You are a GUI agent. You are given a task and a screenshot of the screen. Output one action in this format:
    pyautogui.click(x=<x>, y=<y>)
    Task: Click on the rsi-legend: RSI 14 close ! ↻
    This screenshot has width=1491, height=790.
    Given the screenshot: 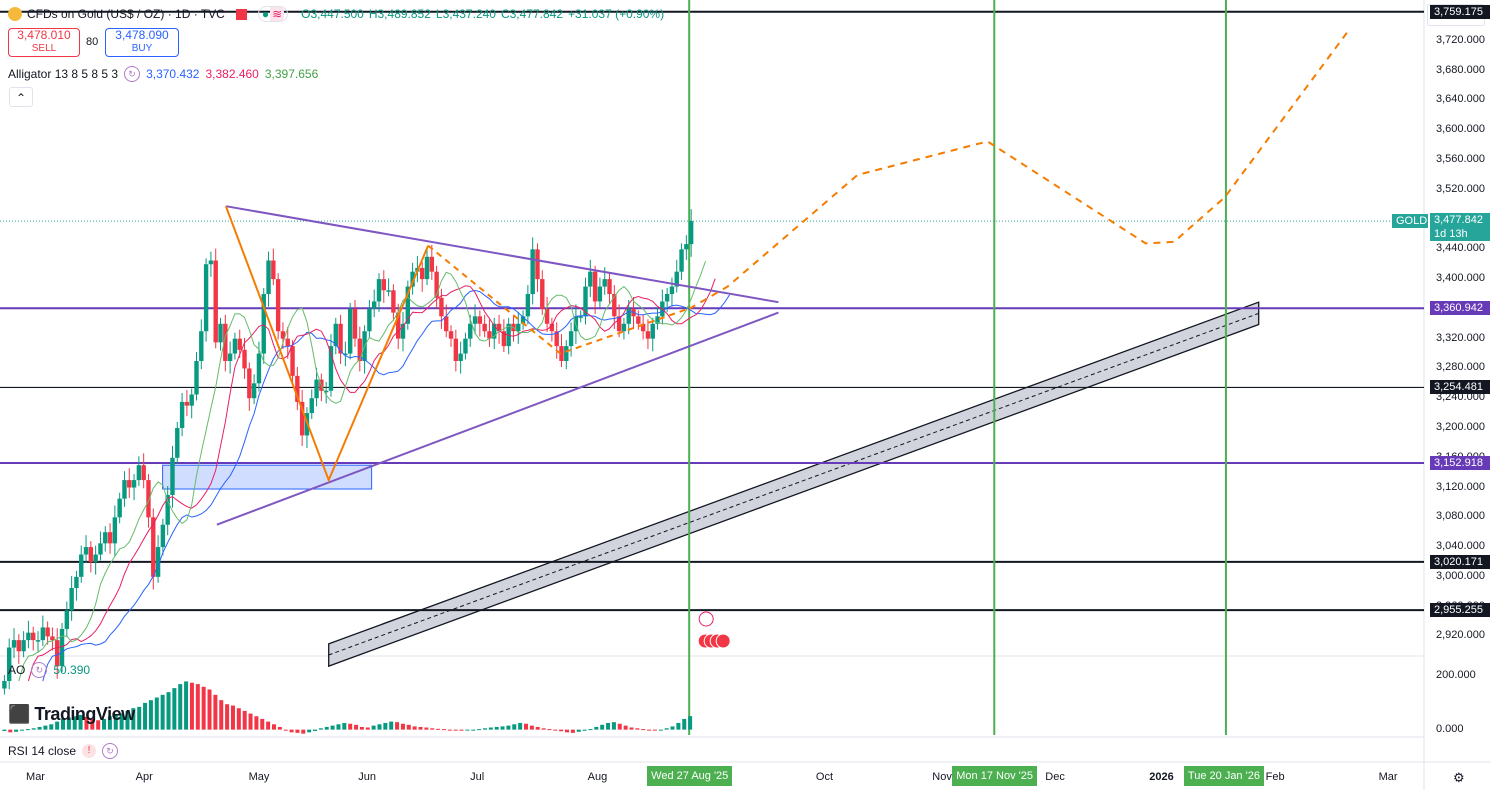 What is the action you would take?
    pyautogui.click(x=63, y=751)
    